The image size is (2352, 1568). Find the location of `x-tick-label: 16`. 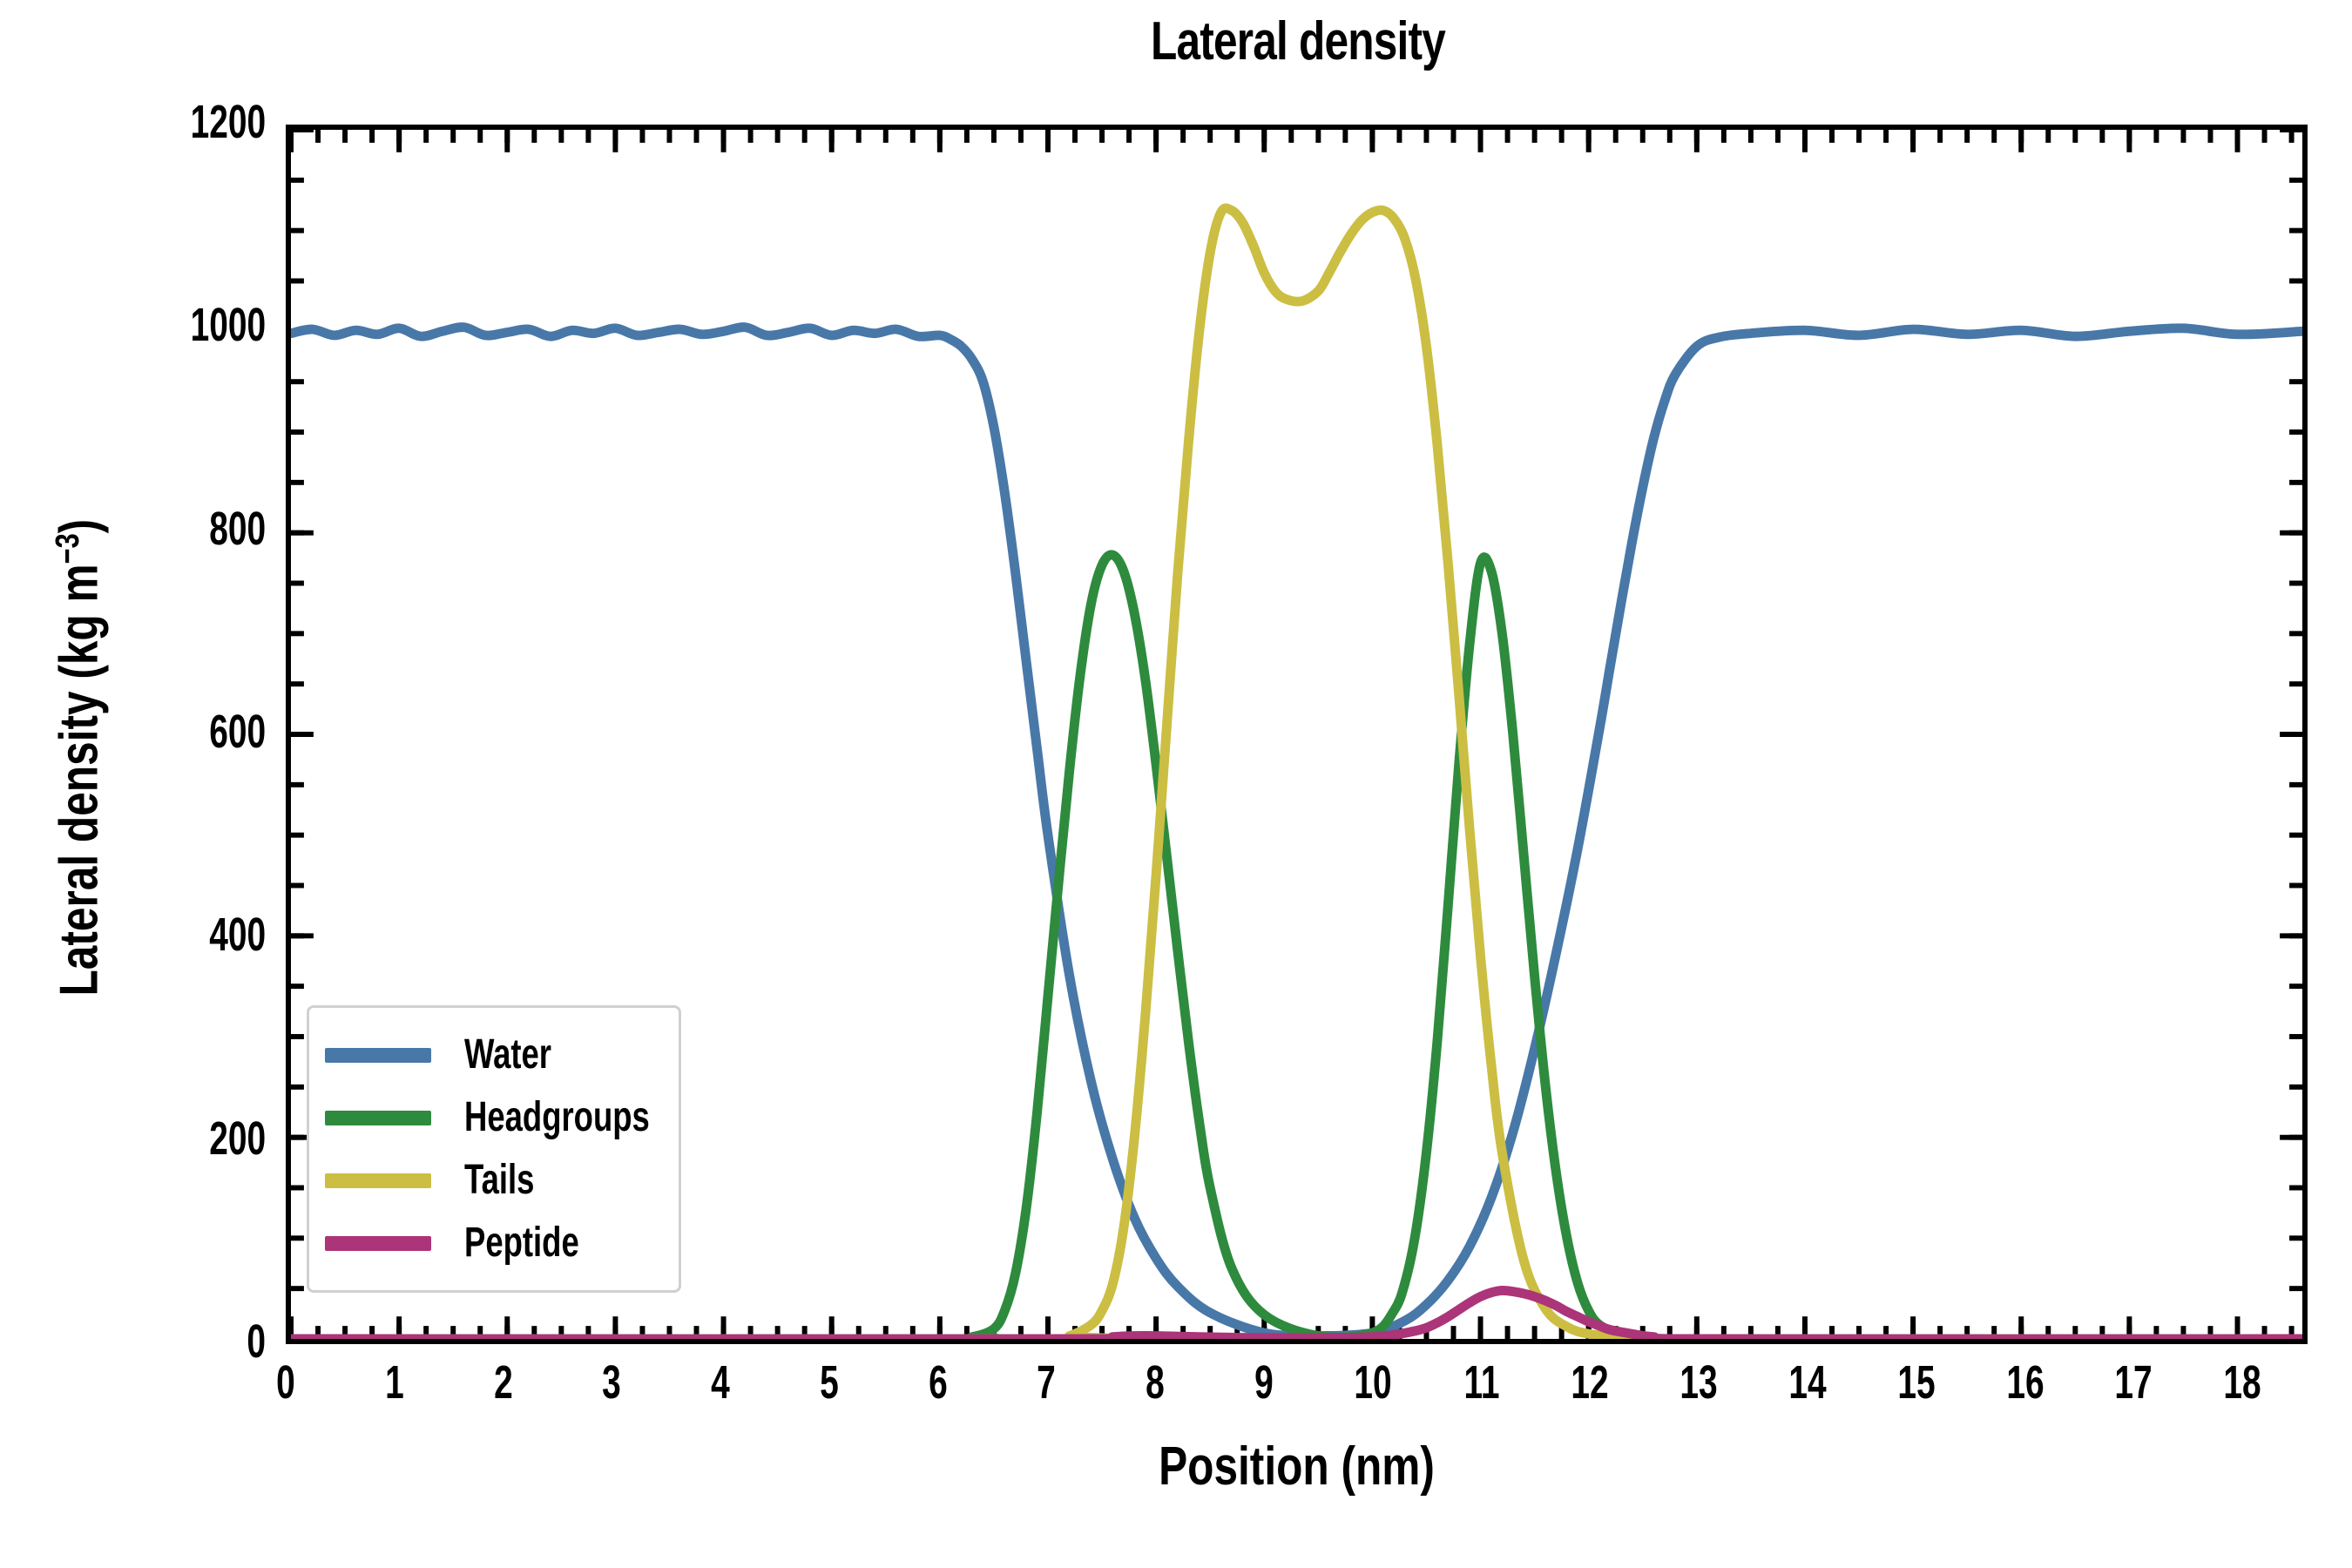

x-tick-label: 16 is located at coordinates (2024, 1382).